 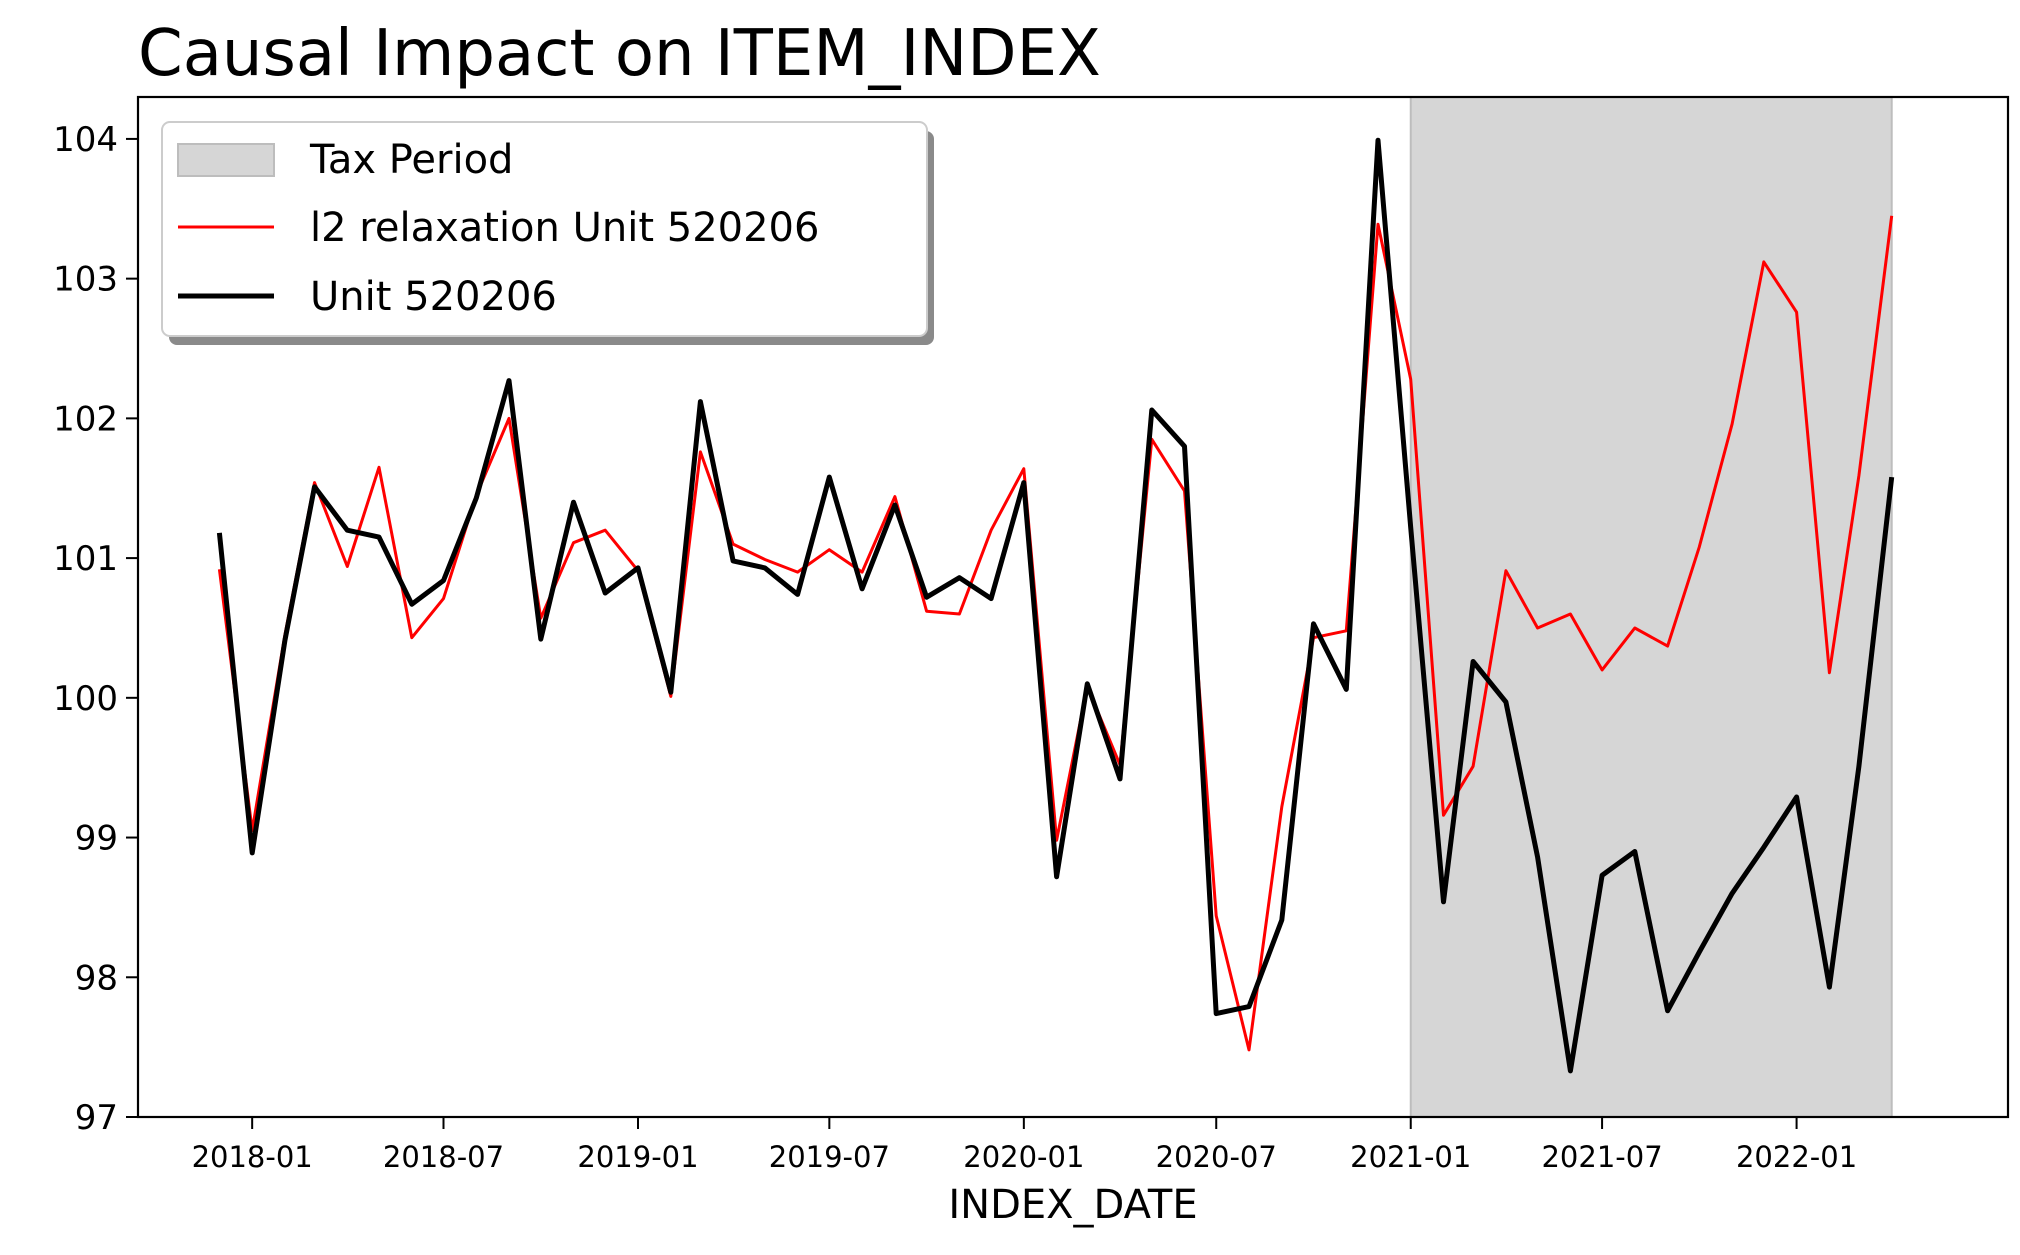 I want to click on legend-box, so click(x=544, y=229).